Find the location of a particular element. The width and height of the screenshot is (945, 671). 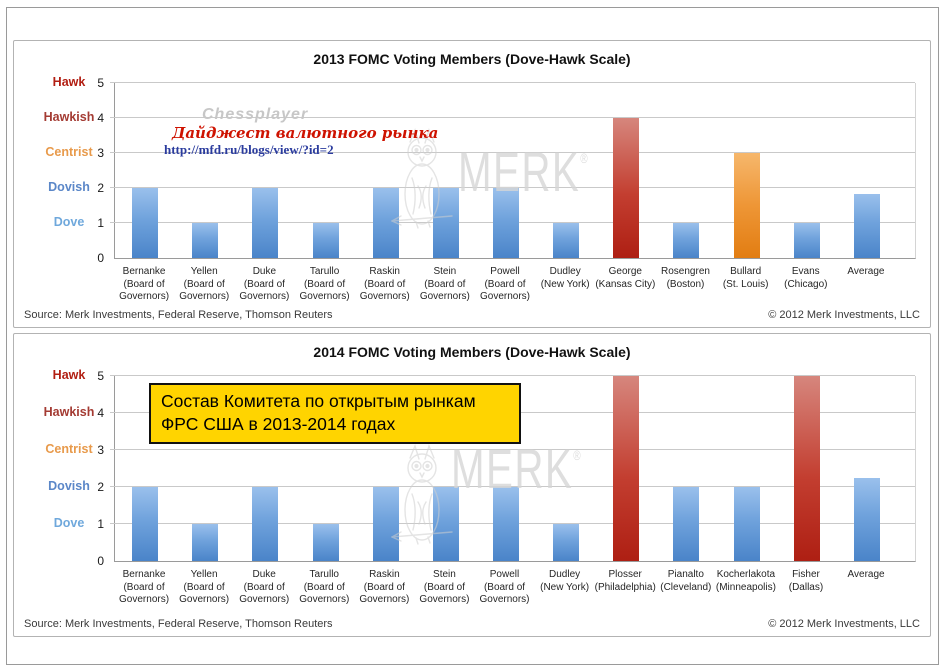

bar-fisher is located at coordinates (806, 468).